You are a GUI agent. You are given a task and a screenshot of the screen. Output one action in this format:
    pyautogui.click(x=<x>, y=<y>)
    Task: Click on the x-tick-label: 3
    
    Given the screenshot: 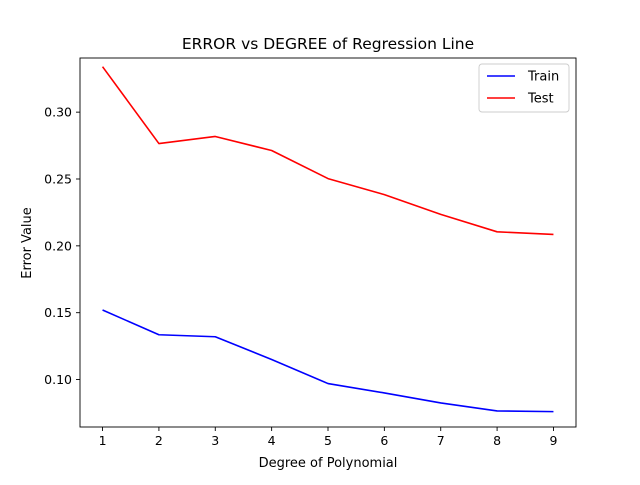 What is the action you would take?
    pyautogui.click(x=215, y=440)
    